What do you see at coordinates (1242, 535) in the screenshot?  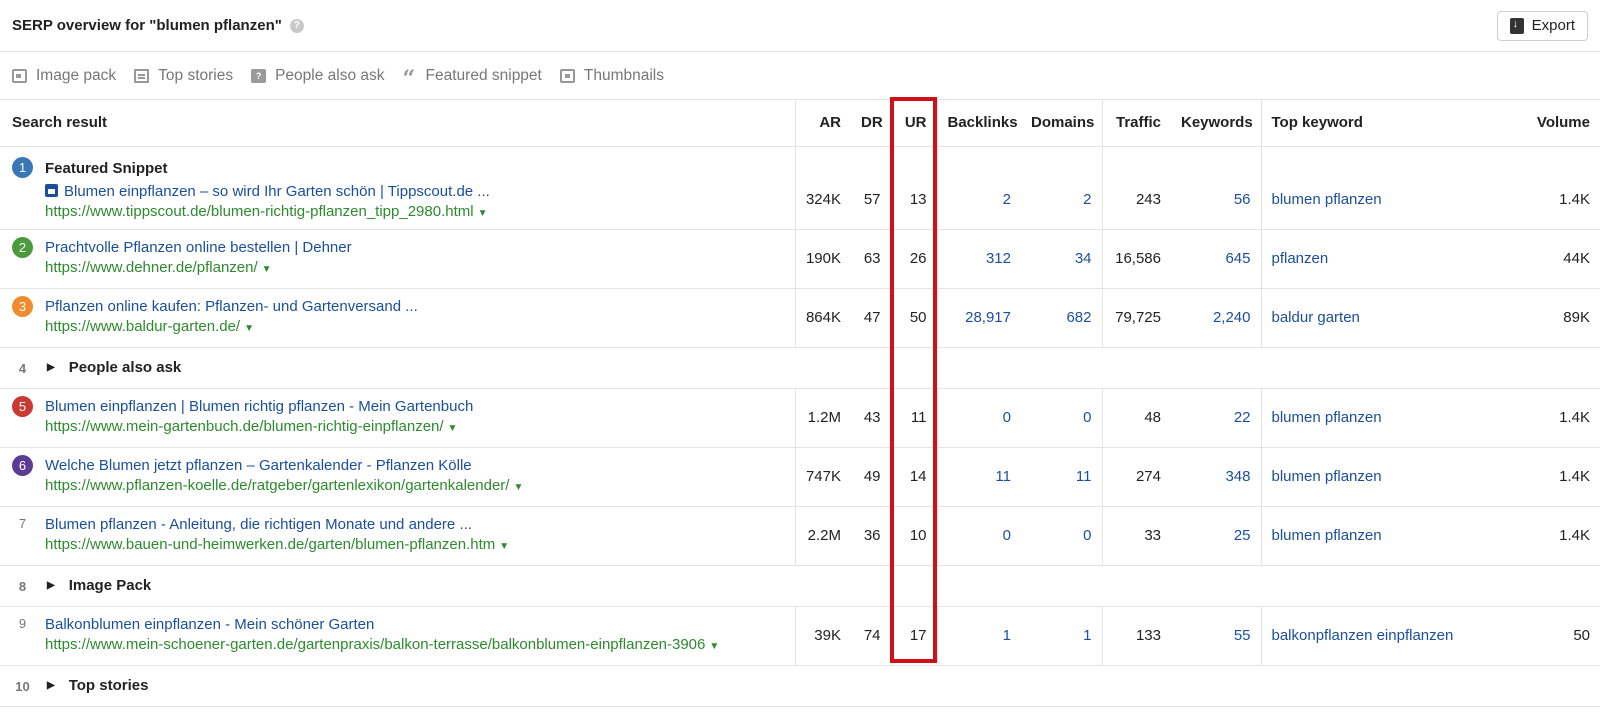 I see `keywords-link: 25` at bounding box center [1242, 535].